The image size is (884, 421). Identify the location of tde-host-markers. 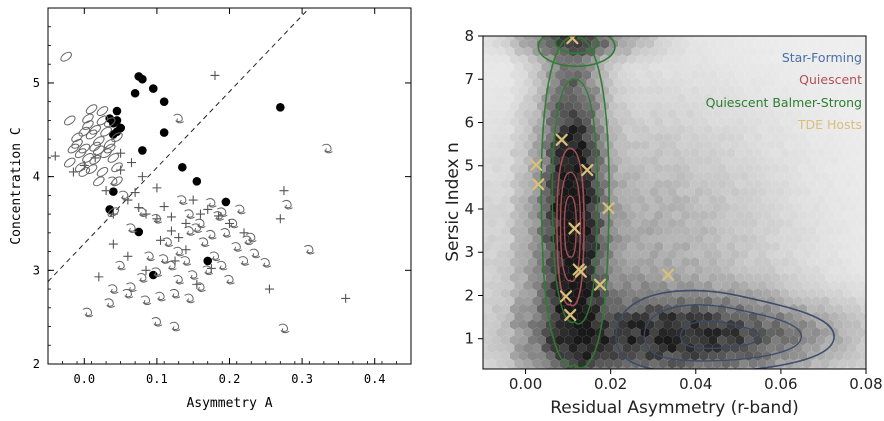
(602, 179).